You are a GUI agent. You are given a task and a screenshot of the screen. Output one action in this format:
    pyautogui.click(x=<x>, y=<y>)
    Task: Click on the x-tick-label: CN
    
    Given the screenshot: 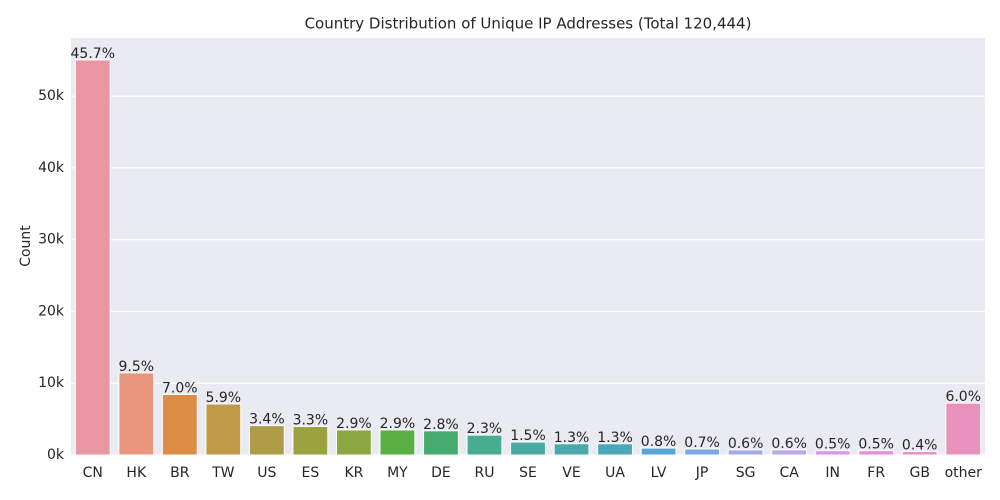 What is the action you would take?
    pyautogui.click(x=93, y=473)
    